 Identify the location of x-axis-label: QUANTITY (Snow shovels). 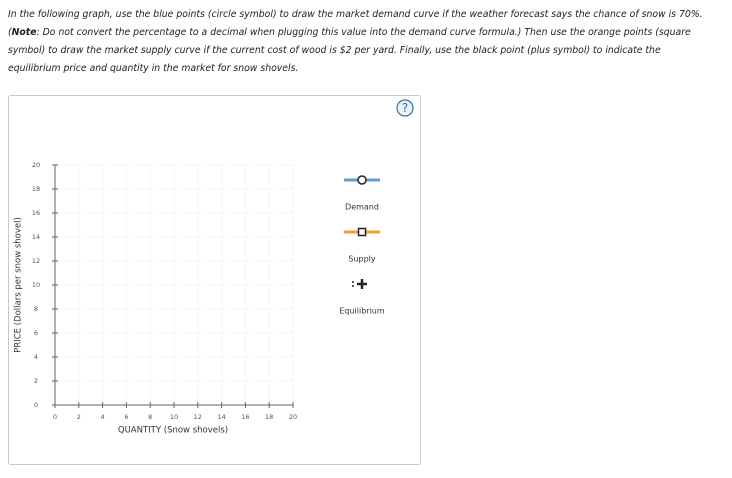
(173, 431).